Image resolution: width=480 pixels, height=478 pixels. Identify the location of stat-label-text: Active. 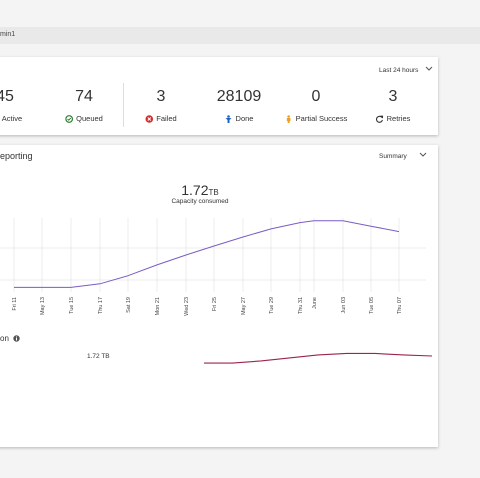
(12, 118).